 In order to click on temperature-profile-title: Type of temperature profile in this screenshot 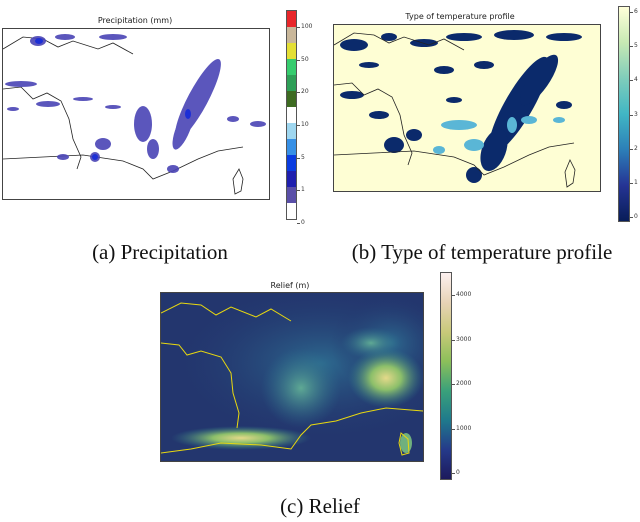, I will do `click(460, 16)`.